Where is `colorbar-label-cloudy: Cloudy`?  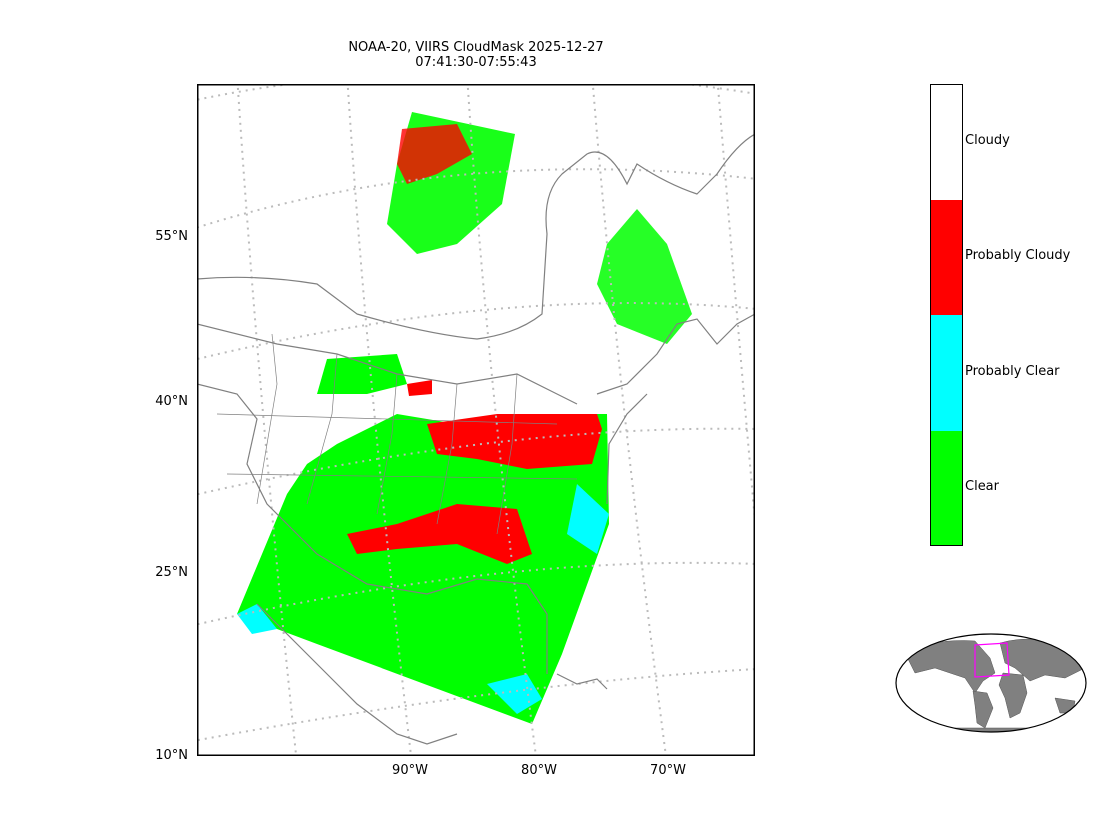
colorbar-label-cloudy: Cloudy is located at coordinates (987, 140).